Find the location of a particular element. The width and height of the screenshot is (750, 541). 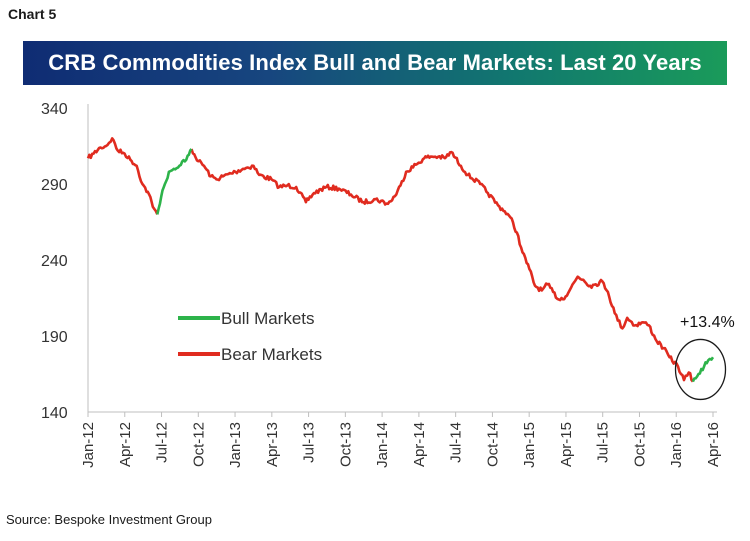

x-tick-label: Apr-12 is located at coordinates (125, 444).